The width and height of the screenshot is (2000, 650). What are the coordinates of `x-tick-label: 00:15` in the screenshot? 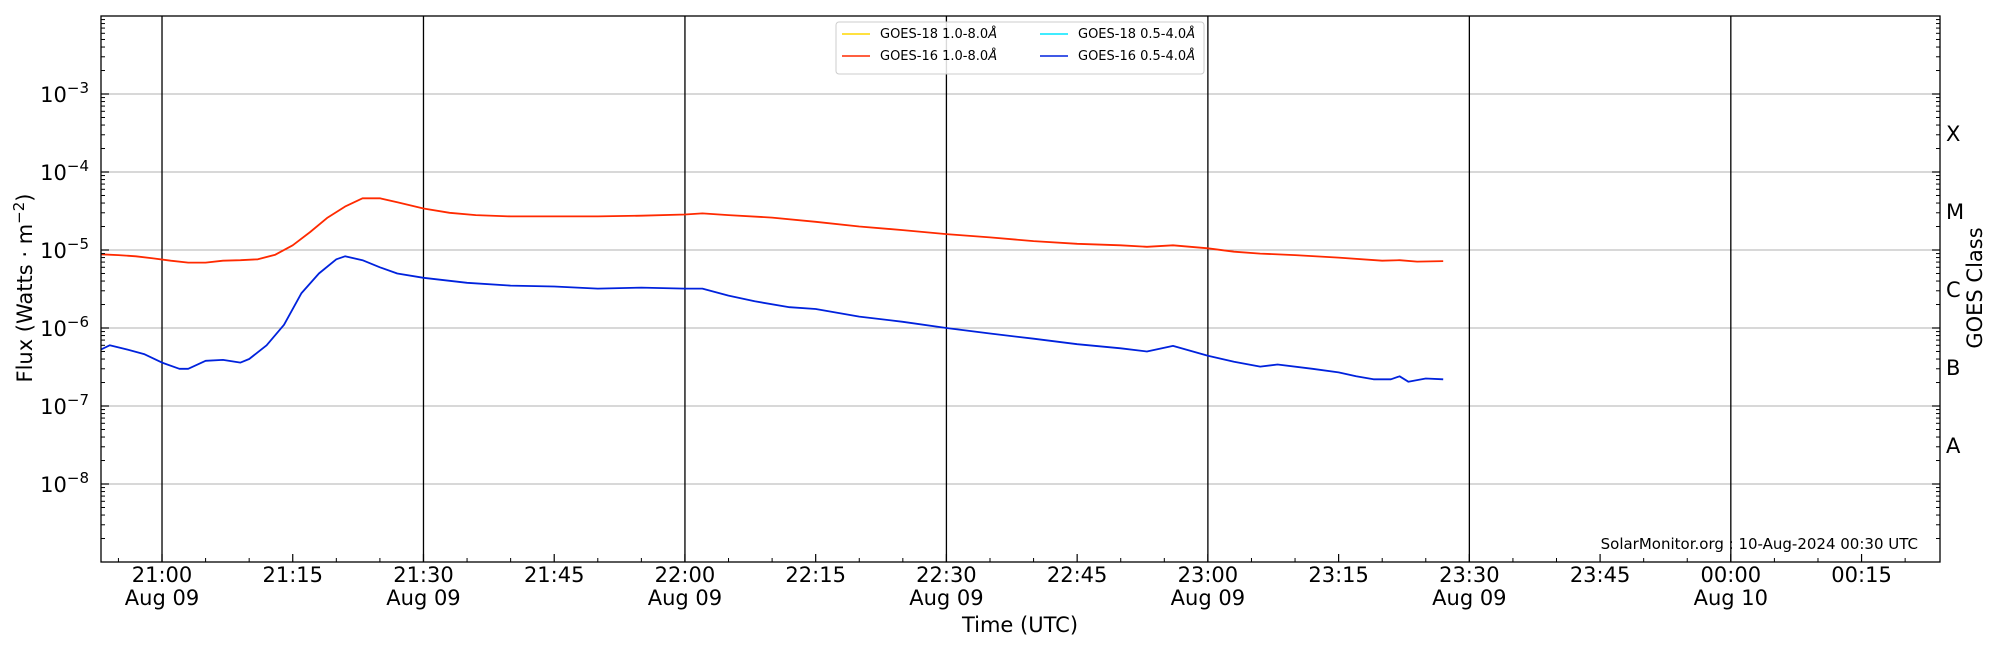 It's located at (1861, 575).